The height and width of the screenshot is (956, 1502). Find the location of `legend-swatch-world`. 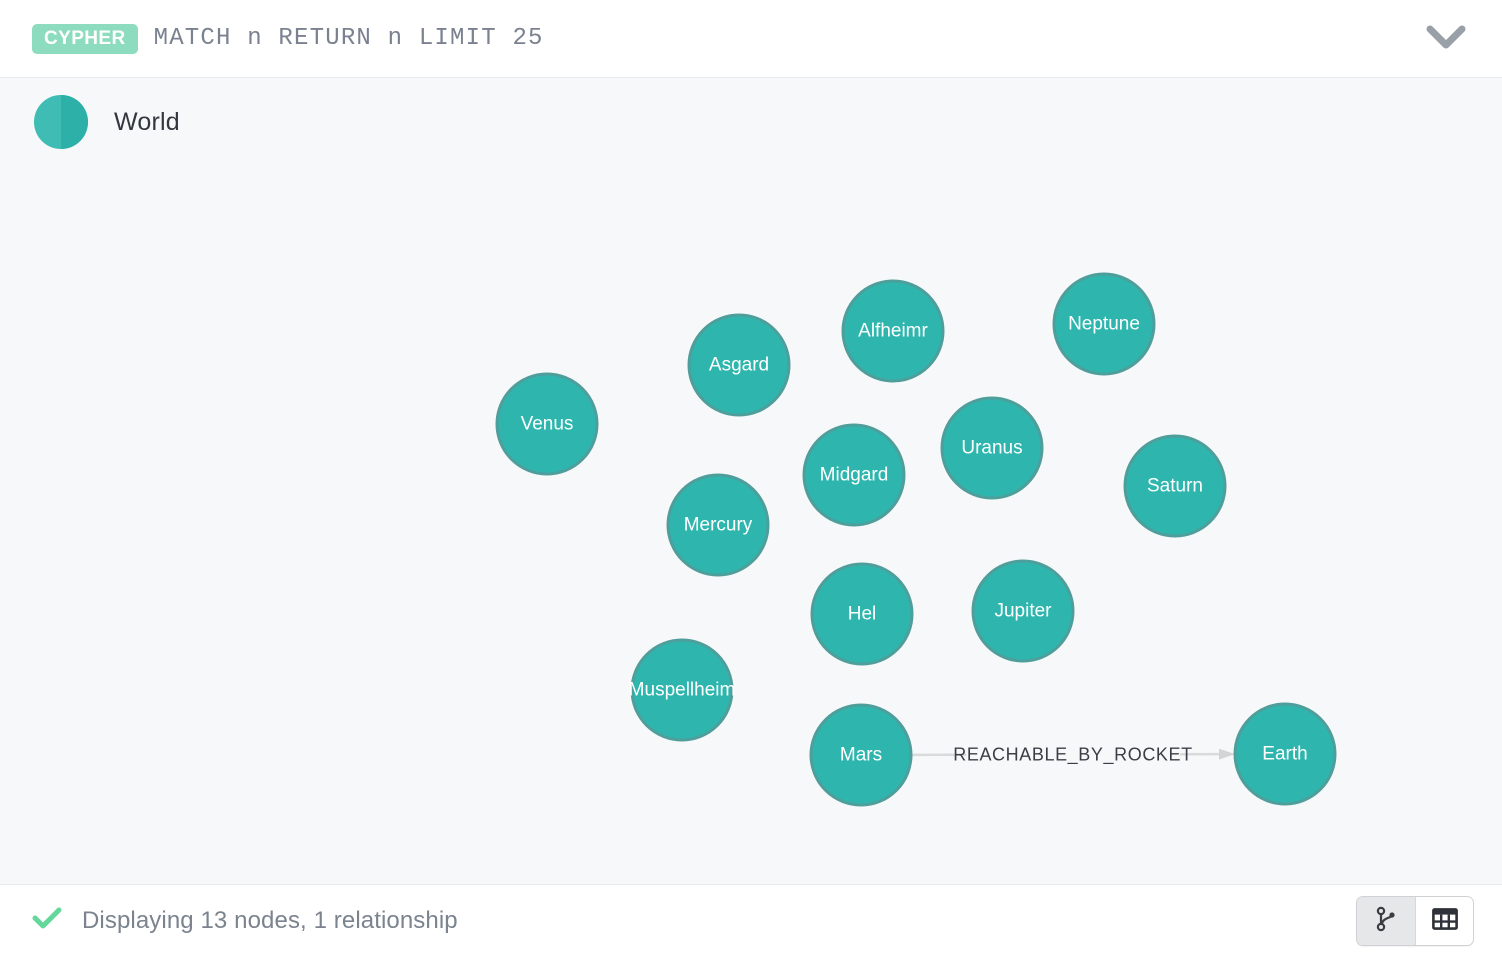

legend-swatch-world is located at coordinates (61, 122).